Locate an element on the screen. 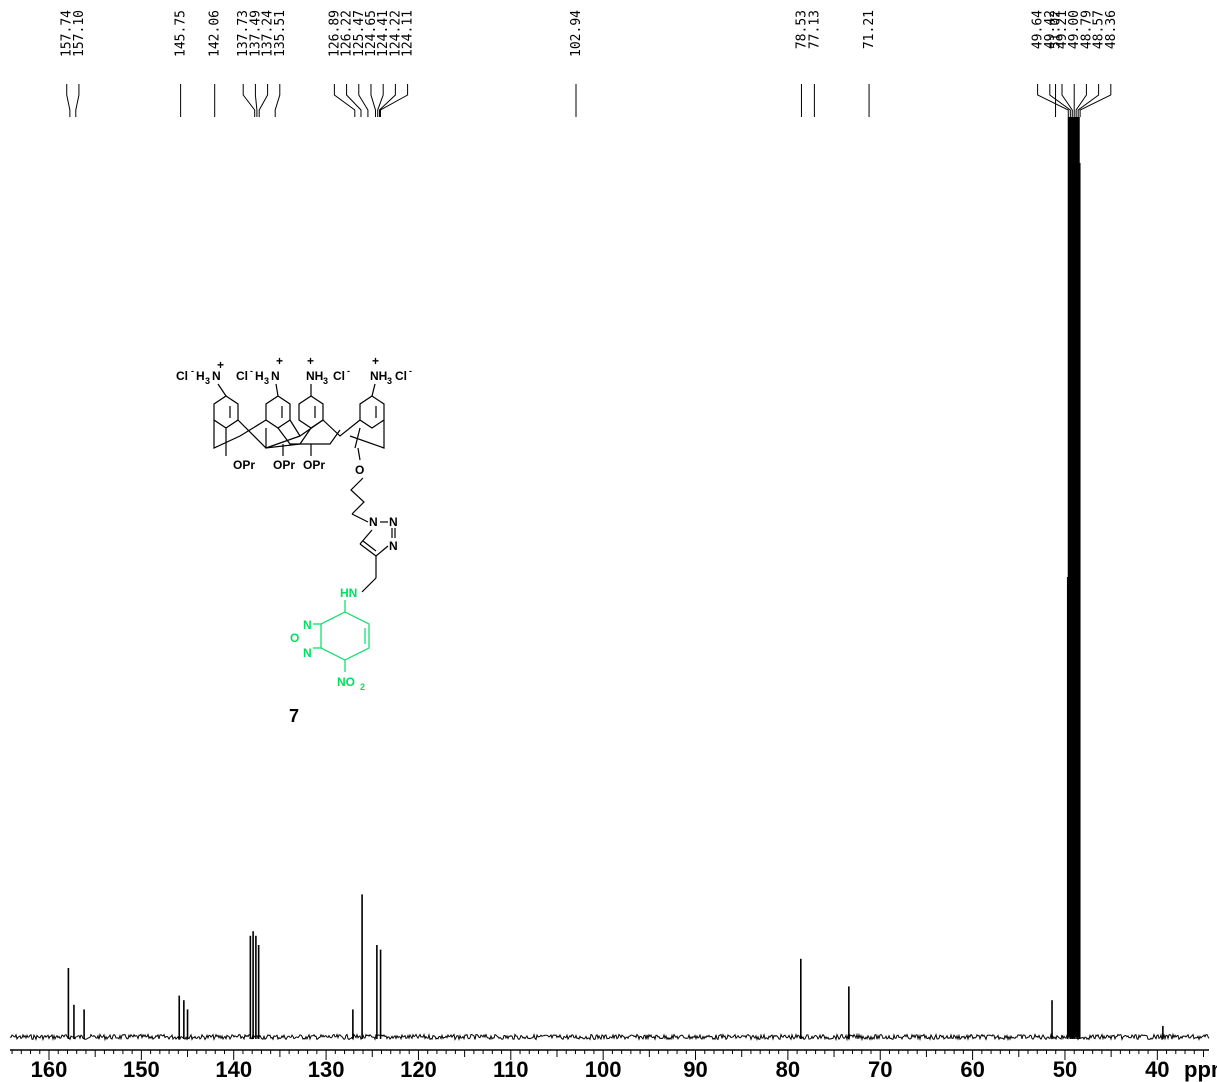 This screenshot has height=1082, width=1217. peak-label: 126.89 is located at coordinates (334, 33).